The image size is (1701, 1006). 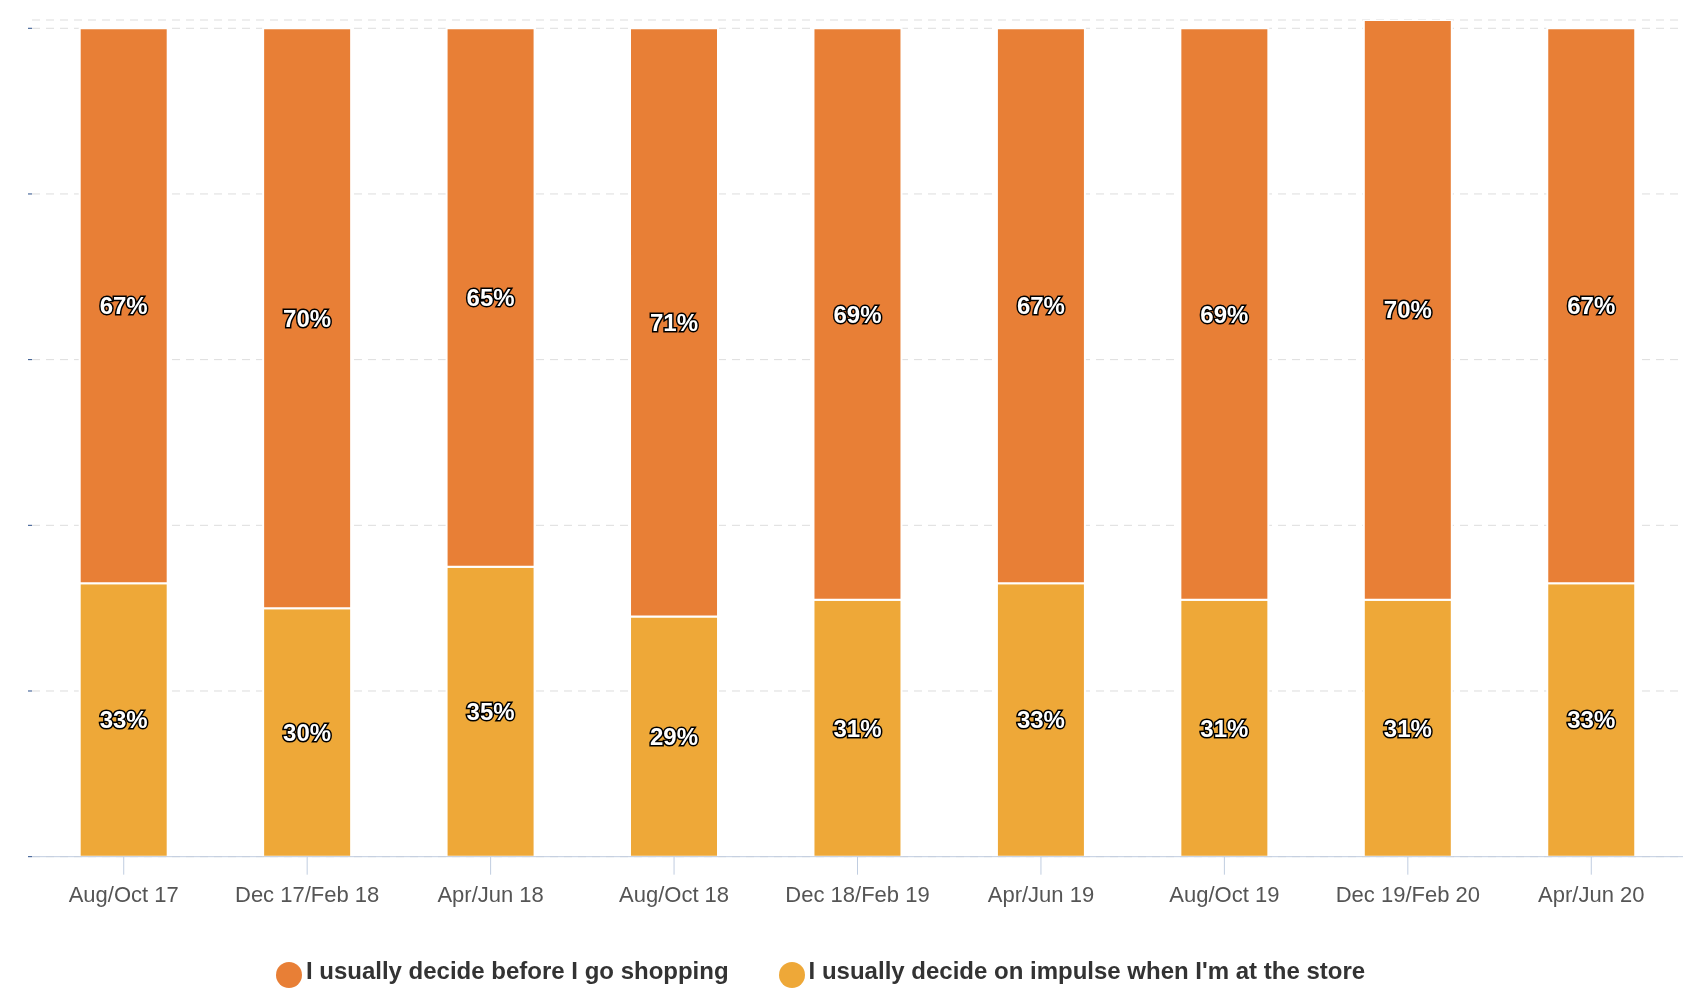 What do you see at coordinates (517, 970) in the screenshot?
I see `legend-label: I usually decide before I go shopping` at bounding box center [517, 970].